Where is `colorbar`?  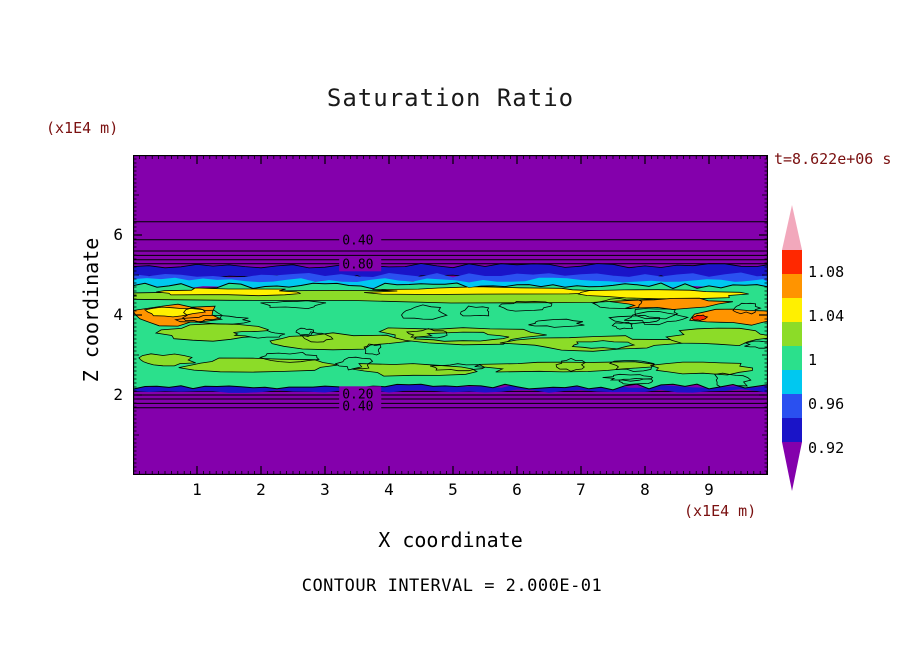 colorbar is located at coordinates (792, 348).